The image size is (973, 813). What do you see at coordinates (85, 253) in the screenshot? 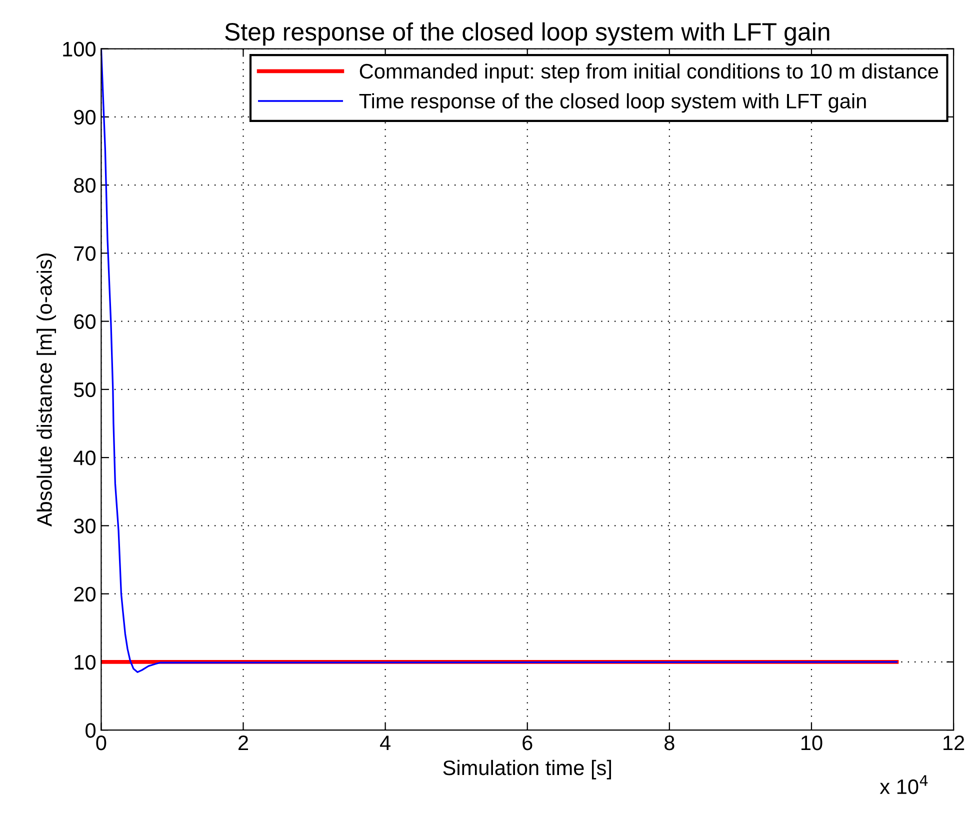
I see `y-tick-label: 70` at bounding box center [85, 253].